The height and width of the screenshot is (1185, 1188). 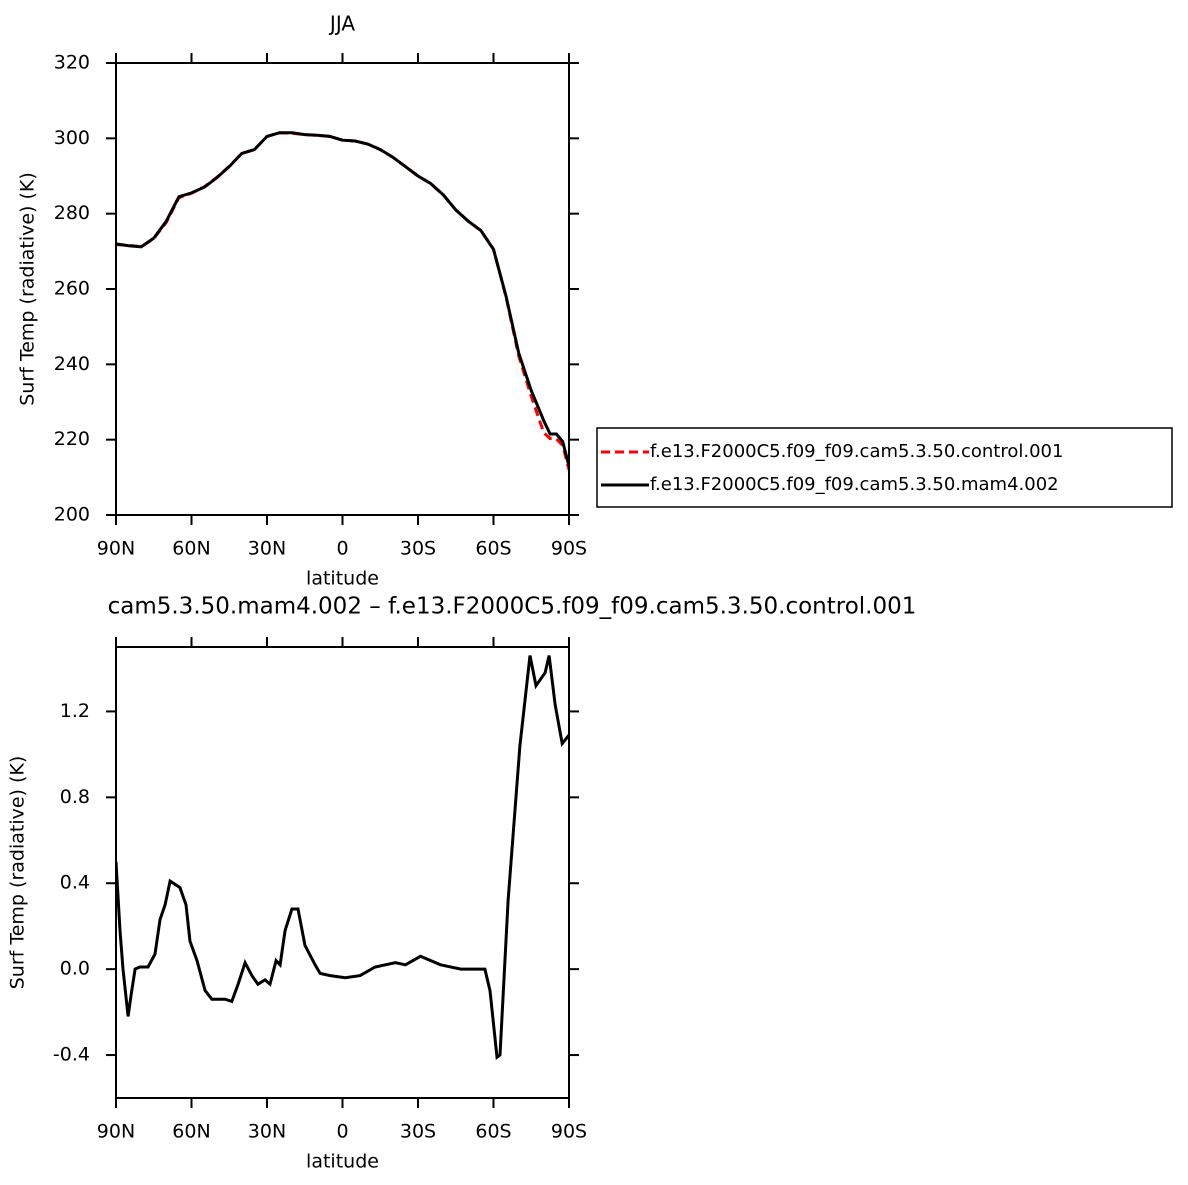 What do you see at coordinates (72, 289) in the screenshot?
I see `y-tick-label: 260` at bounding box center [72, 289].